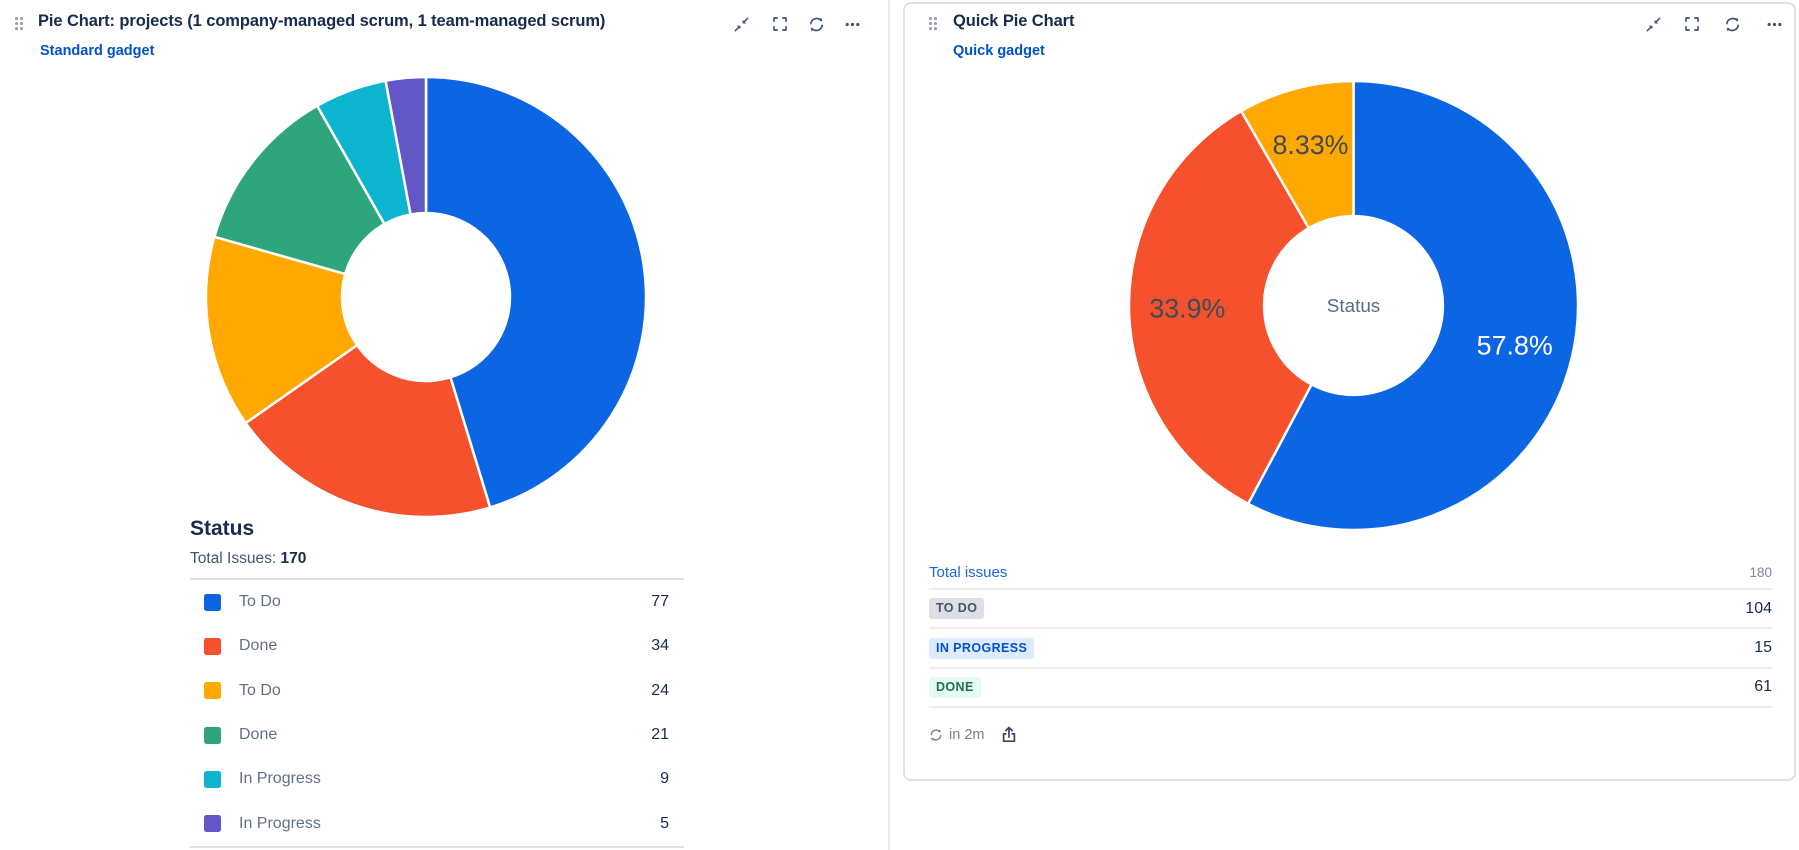  I want to click on share-button, so click(1009, 735).